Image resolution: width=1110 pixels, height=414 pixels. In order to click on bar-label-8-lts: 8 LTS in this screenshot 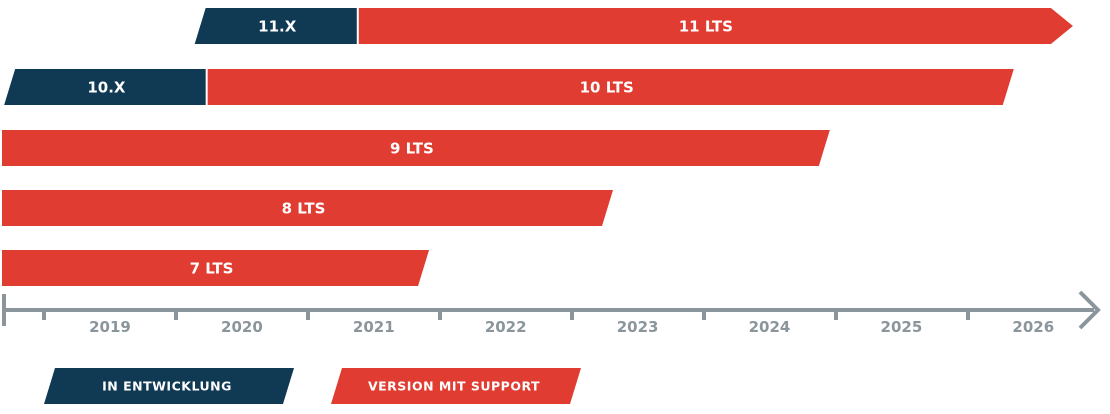, I will do `click(304, 209)`.